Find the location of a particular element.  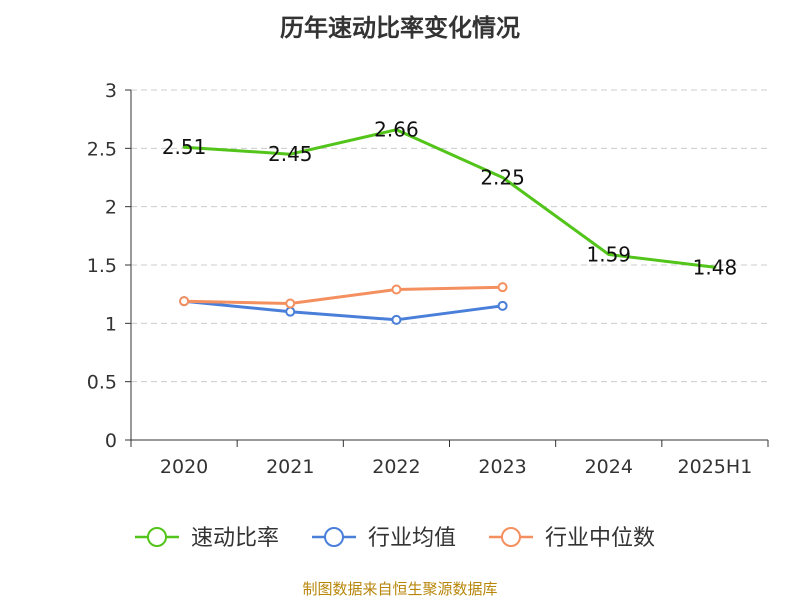

legend-label: 行业均值 is located at coordinates (412, 538).